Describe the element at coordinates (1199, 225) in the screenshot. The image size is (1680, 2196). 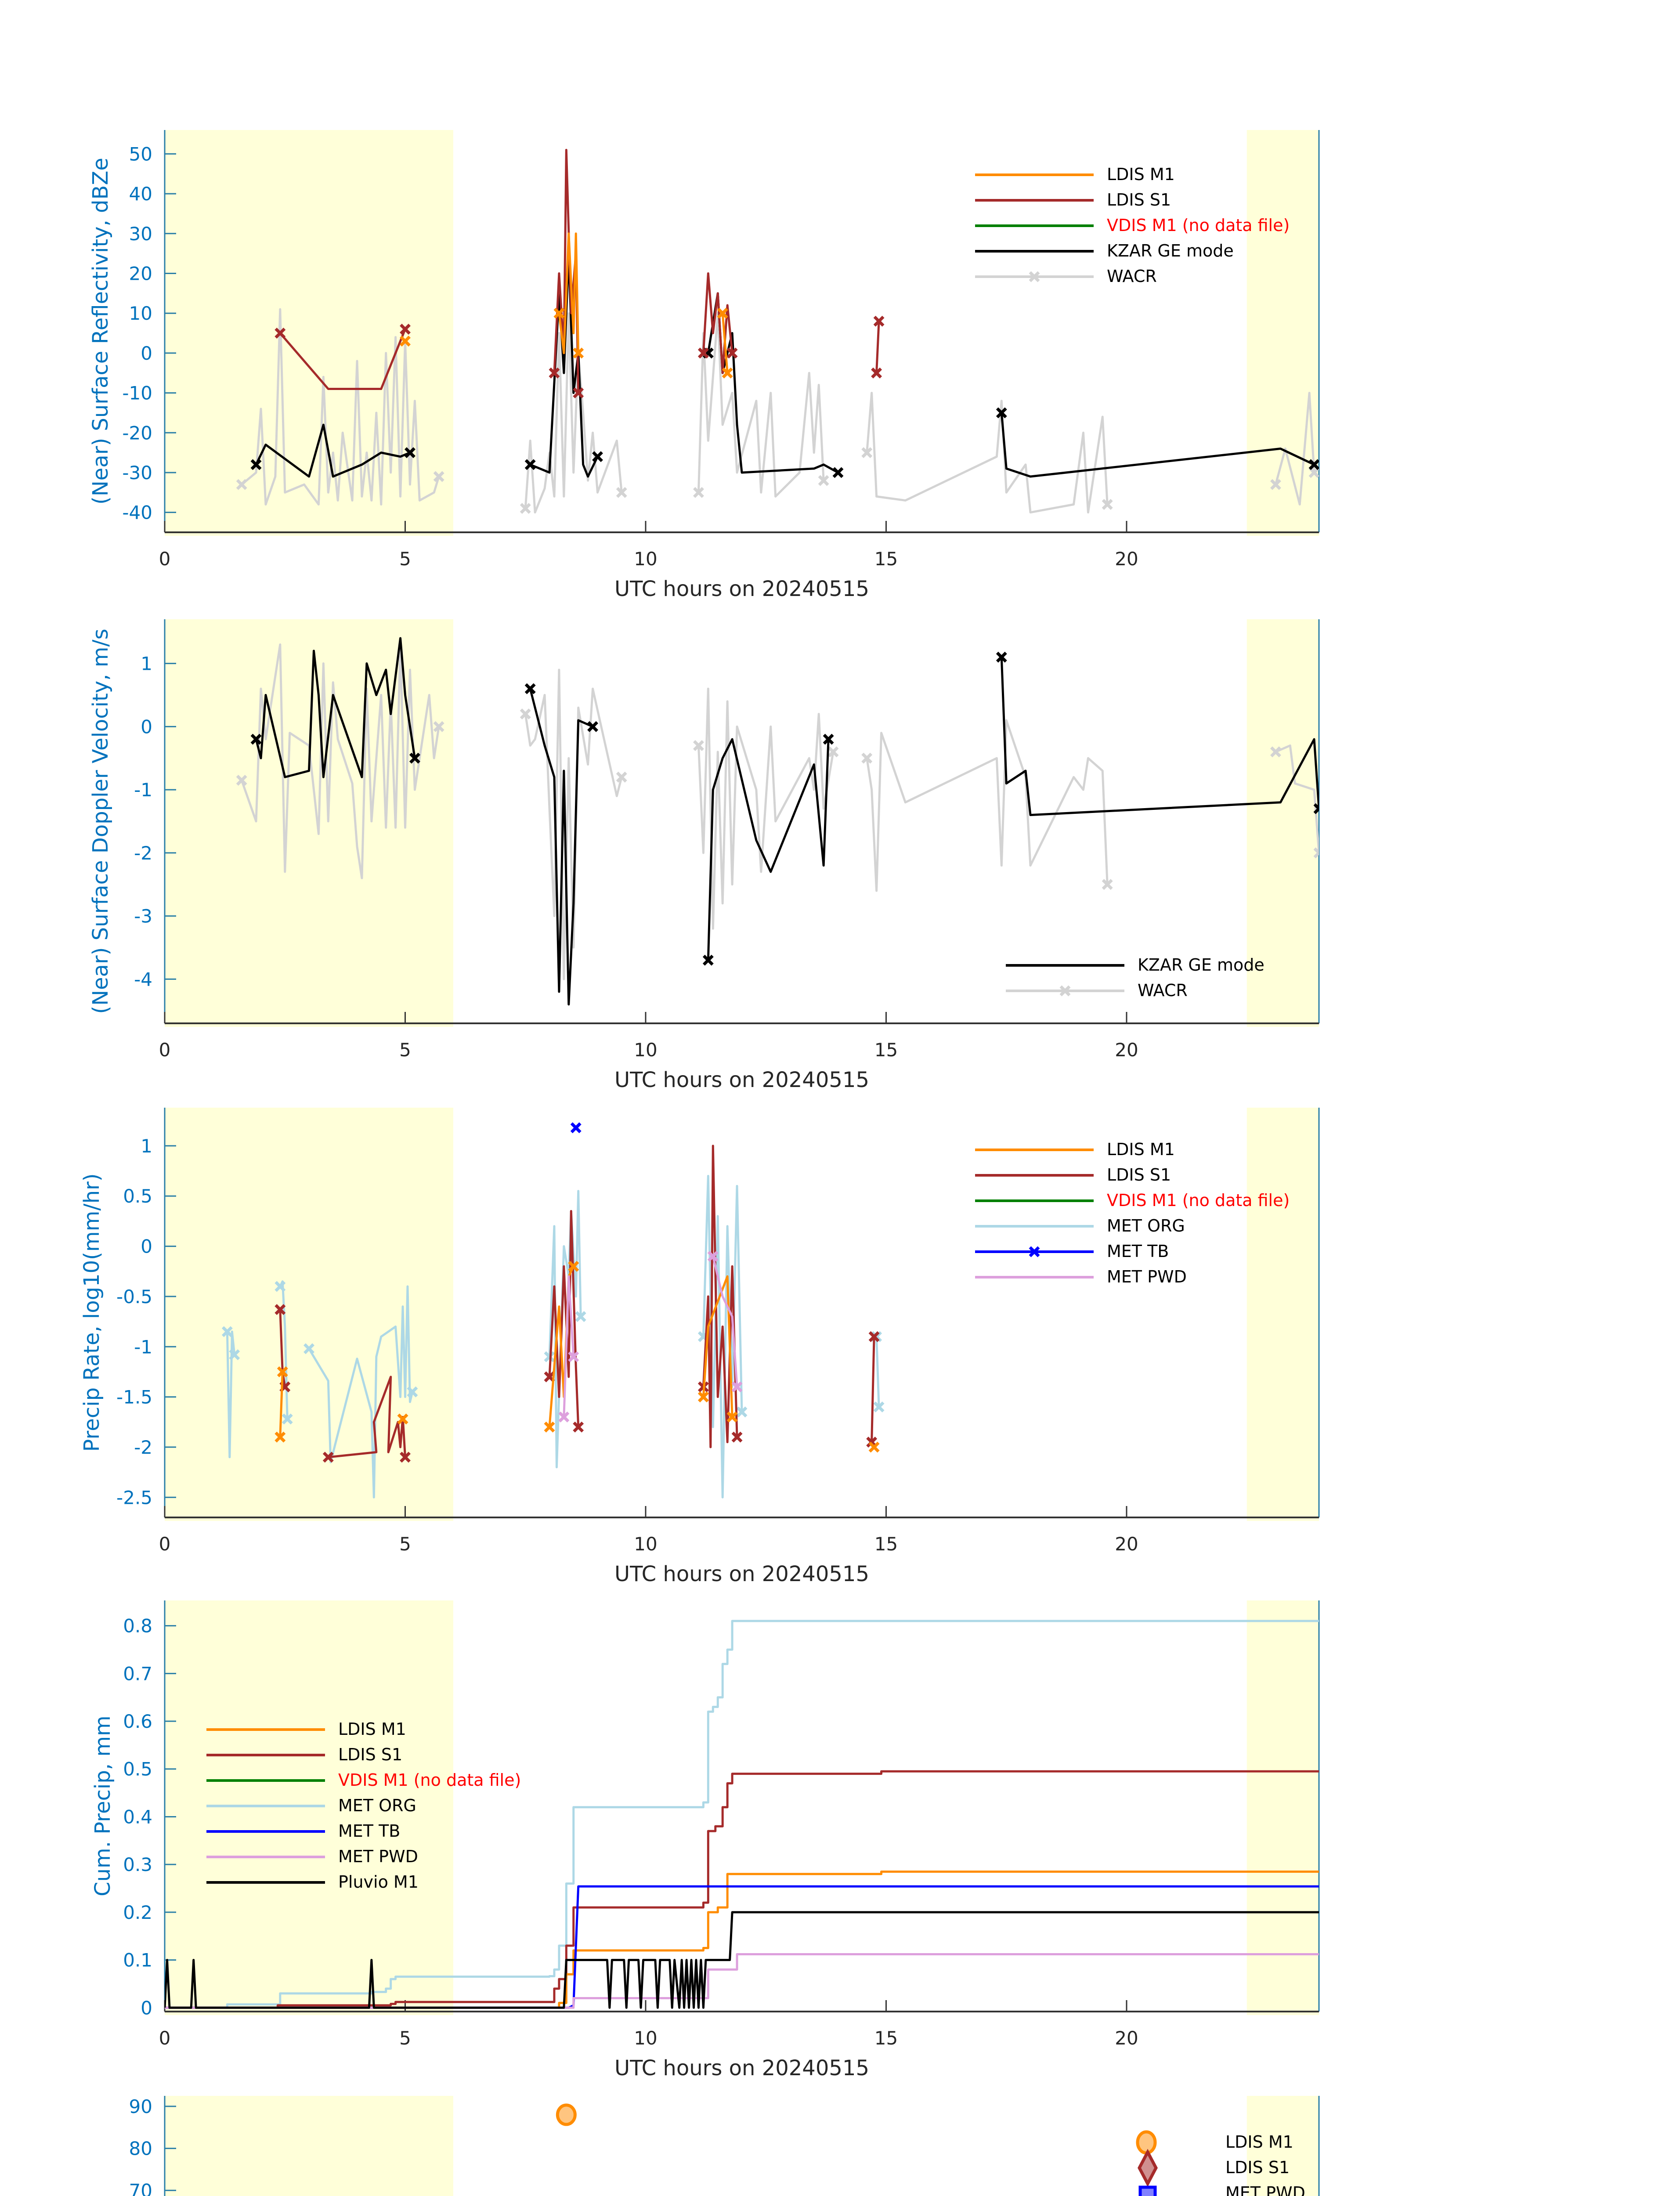
I see `legend-label: VDIS M1 (no data file)` at that location.